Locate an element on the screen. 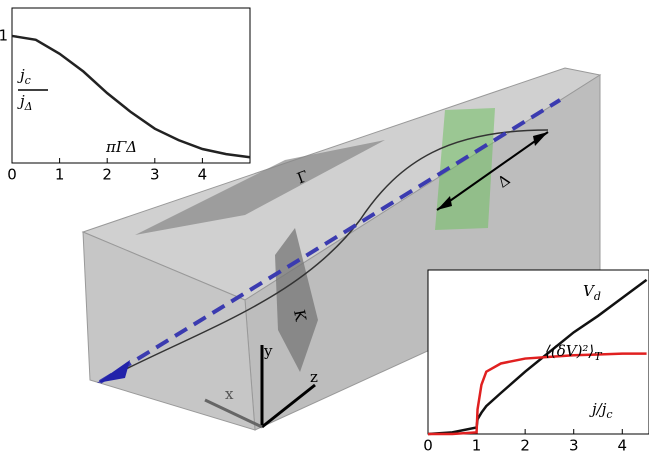 The height and width of the screenshot is (452, 649). z-label: z is located at coordinates (314, 377).